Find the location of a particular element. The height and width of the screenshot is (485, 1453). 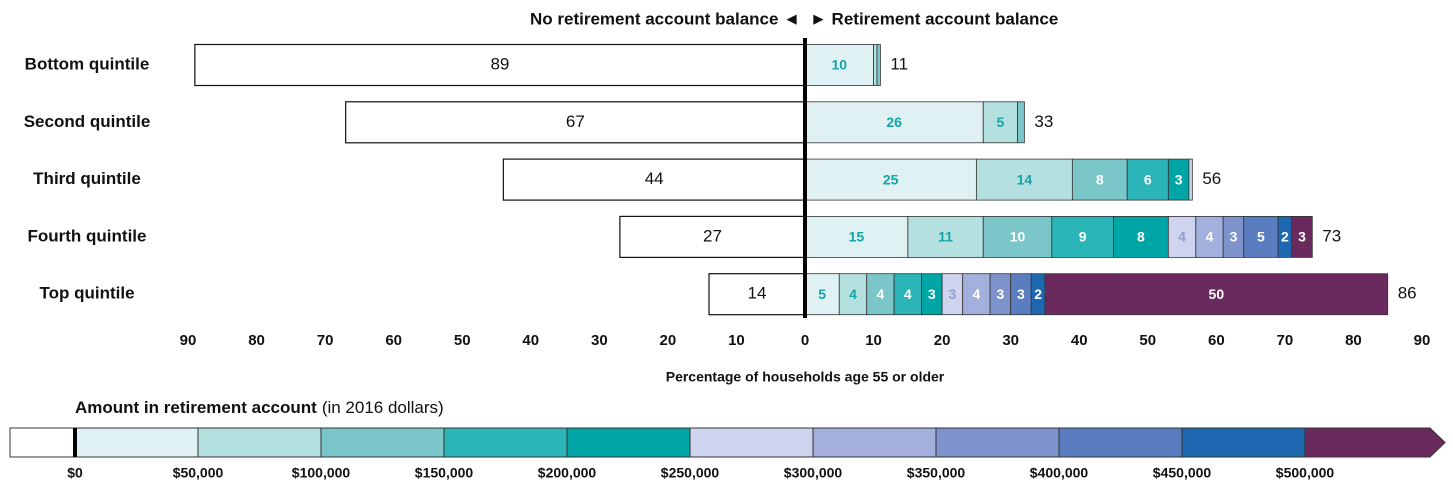

legend-title-main: Amount in retirement account is located at coordinates (196, 407).